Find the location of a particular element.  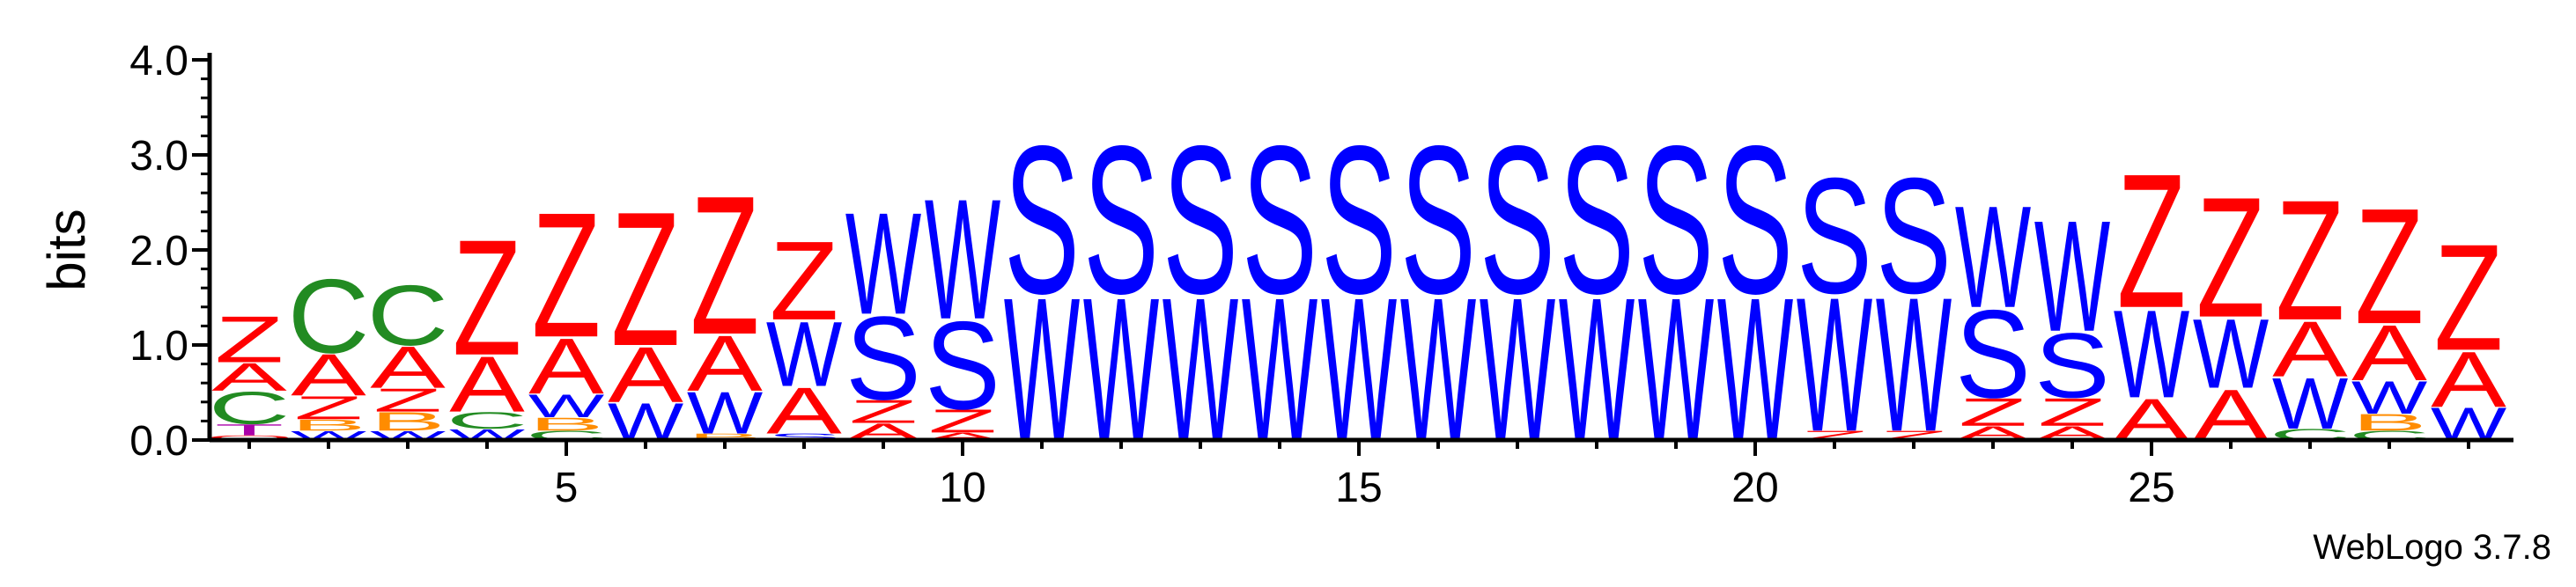

y-tick-label-1: 1.0 is located at coordinates (158, 346).